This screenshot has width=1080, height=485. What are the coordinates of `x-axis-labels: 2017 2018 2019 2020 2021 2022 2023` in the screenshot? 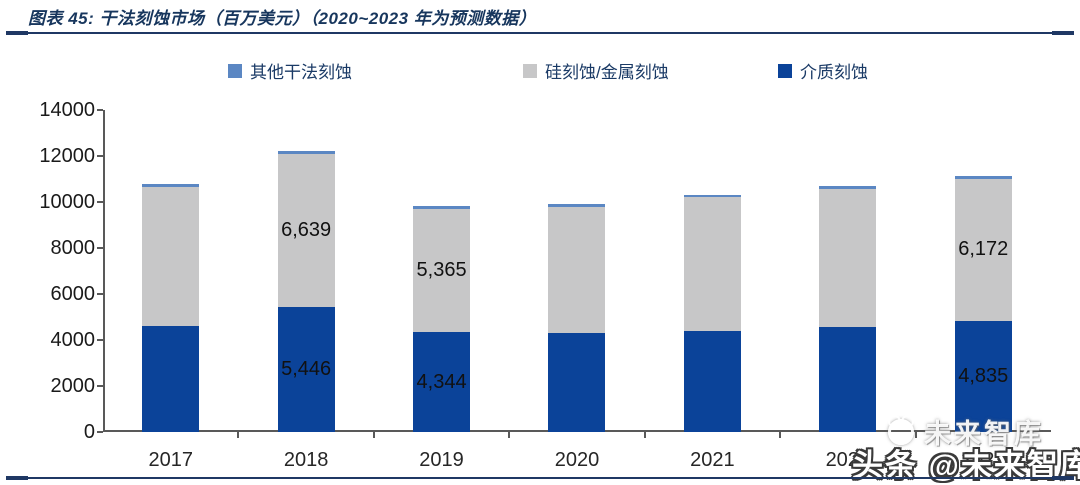 It's located at (577, 460).